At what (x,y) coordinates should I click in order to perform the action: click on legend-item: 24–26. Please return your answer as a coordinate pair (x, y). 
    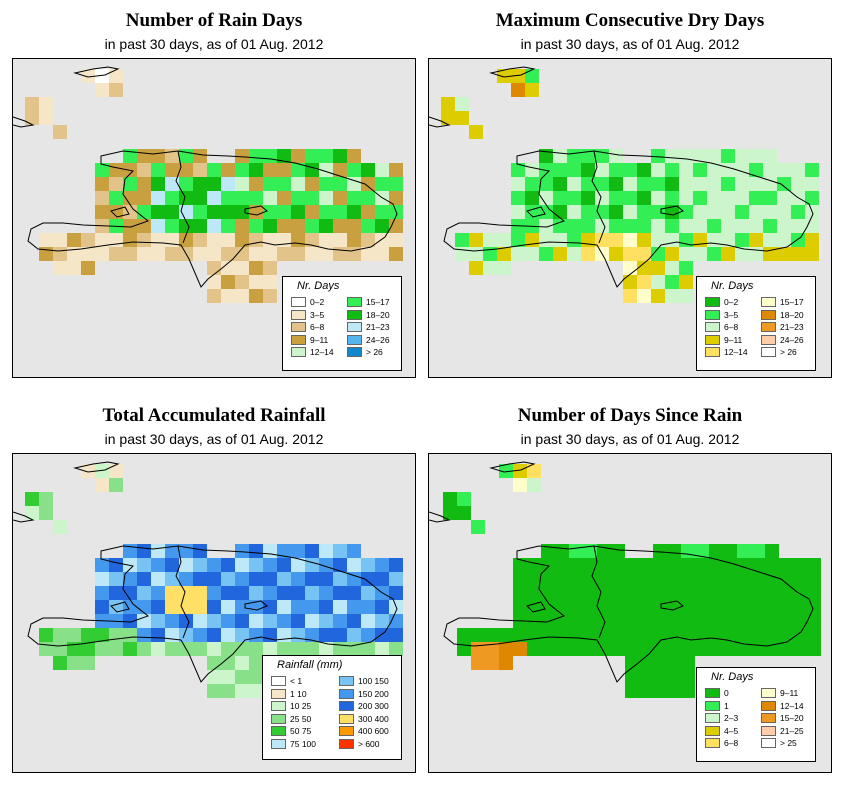
    Looking at the image, I should click on (782, 339).